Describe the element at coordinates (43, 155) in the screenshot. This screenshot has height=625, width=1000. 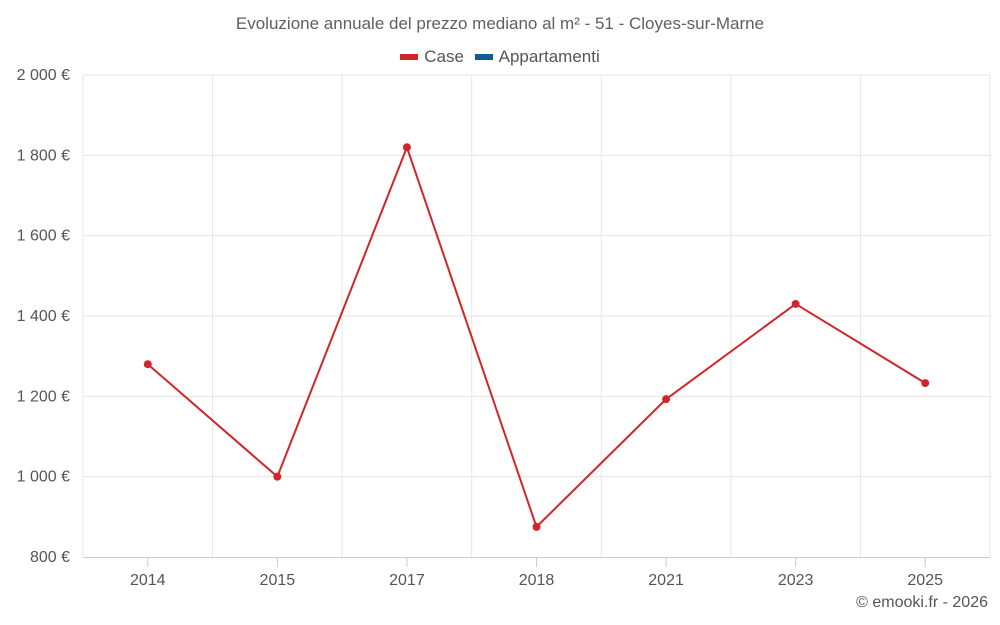
I see `y-tick-label: 1 800 €` at that location.